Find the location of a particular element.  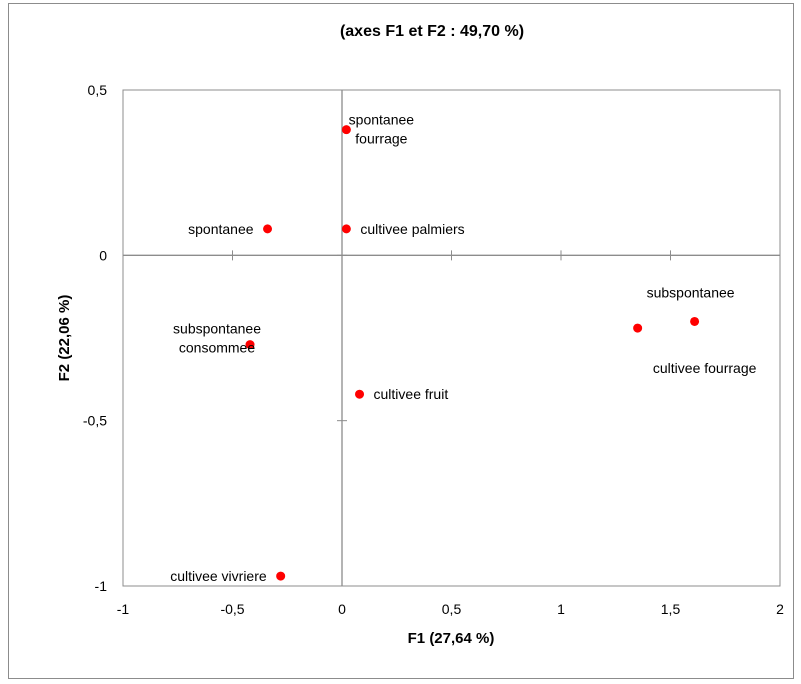

point-label: cultivee fruit is located at coordinates (411, 394).